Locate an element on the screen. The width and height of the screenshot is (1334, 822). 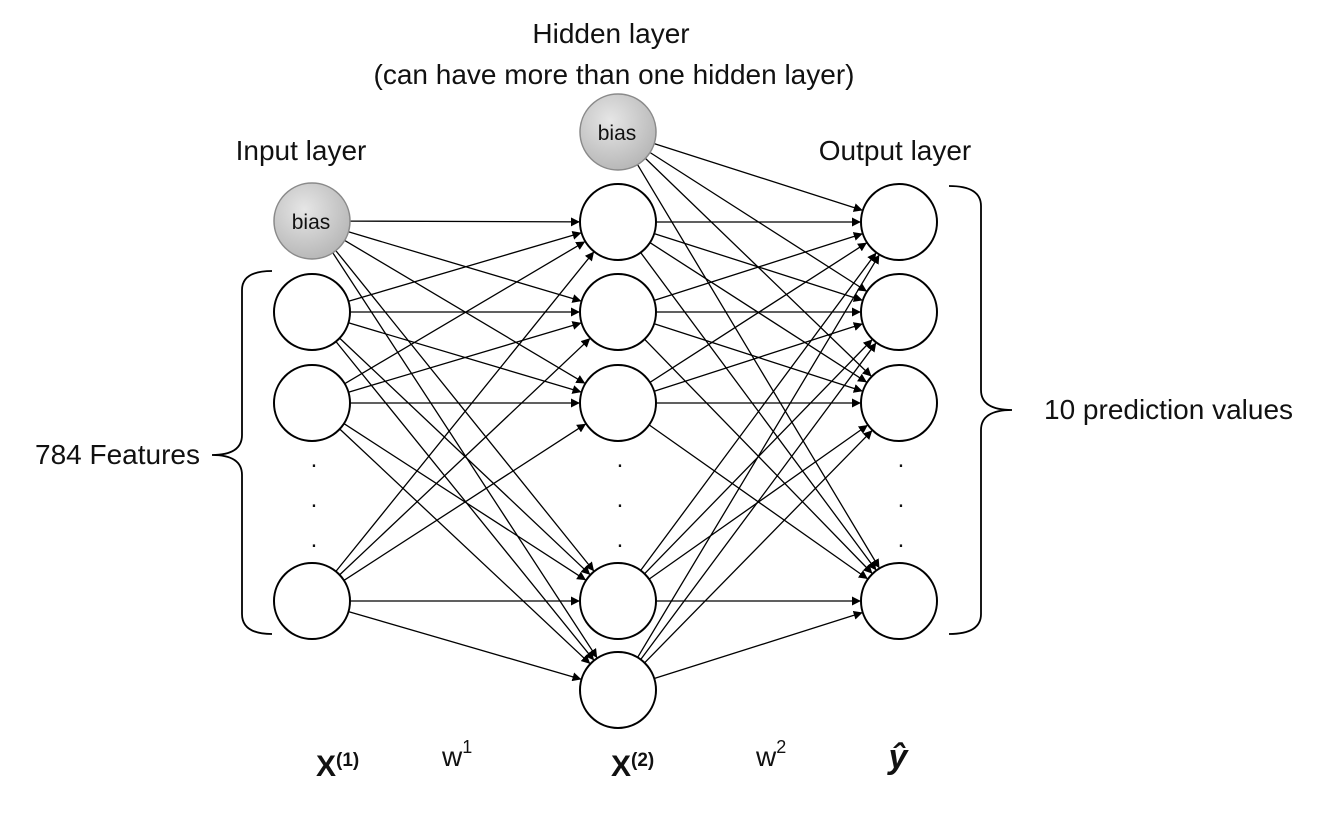
features-label: 784 Features is located at coordinates (117, 454).